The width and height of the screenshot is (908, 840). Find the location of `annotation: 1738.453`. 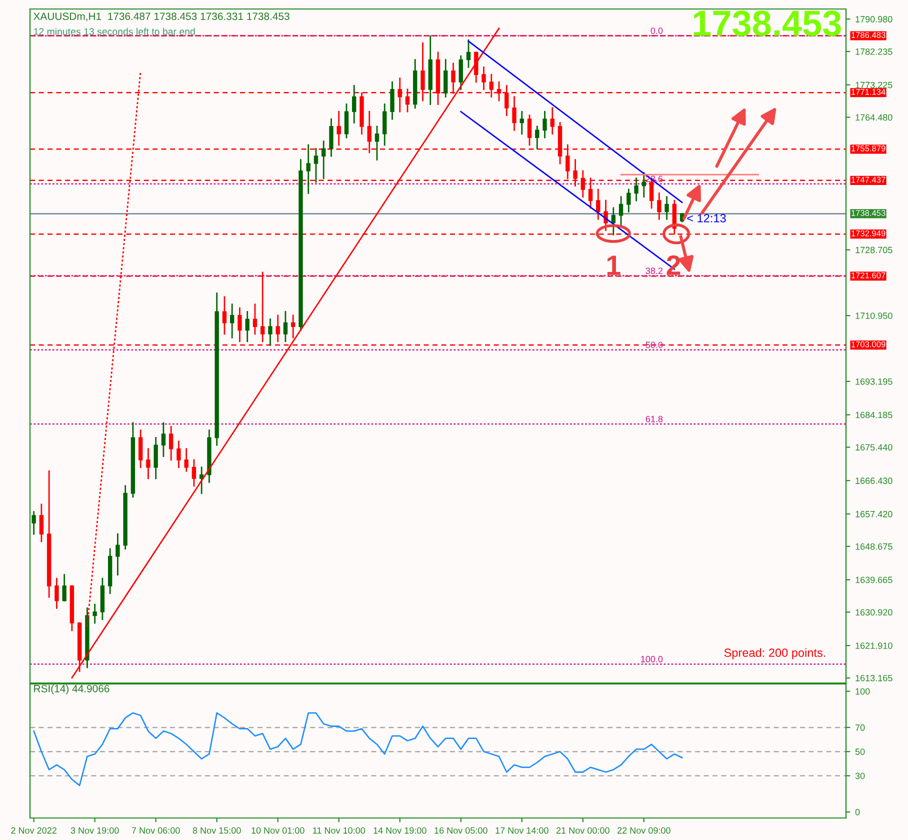

annotation: 1738.453 is located at coordinates (767, 23).